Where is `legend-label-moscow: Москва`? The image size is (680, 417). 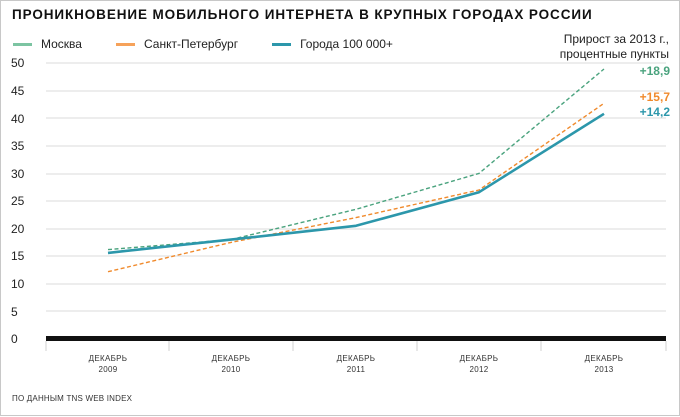 legend-label-moscow: Москва is located at coordinates (61, 44).